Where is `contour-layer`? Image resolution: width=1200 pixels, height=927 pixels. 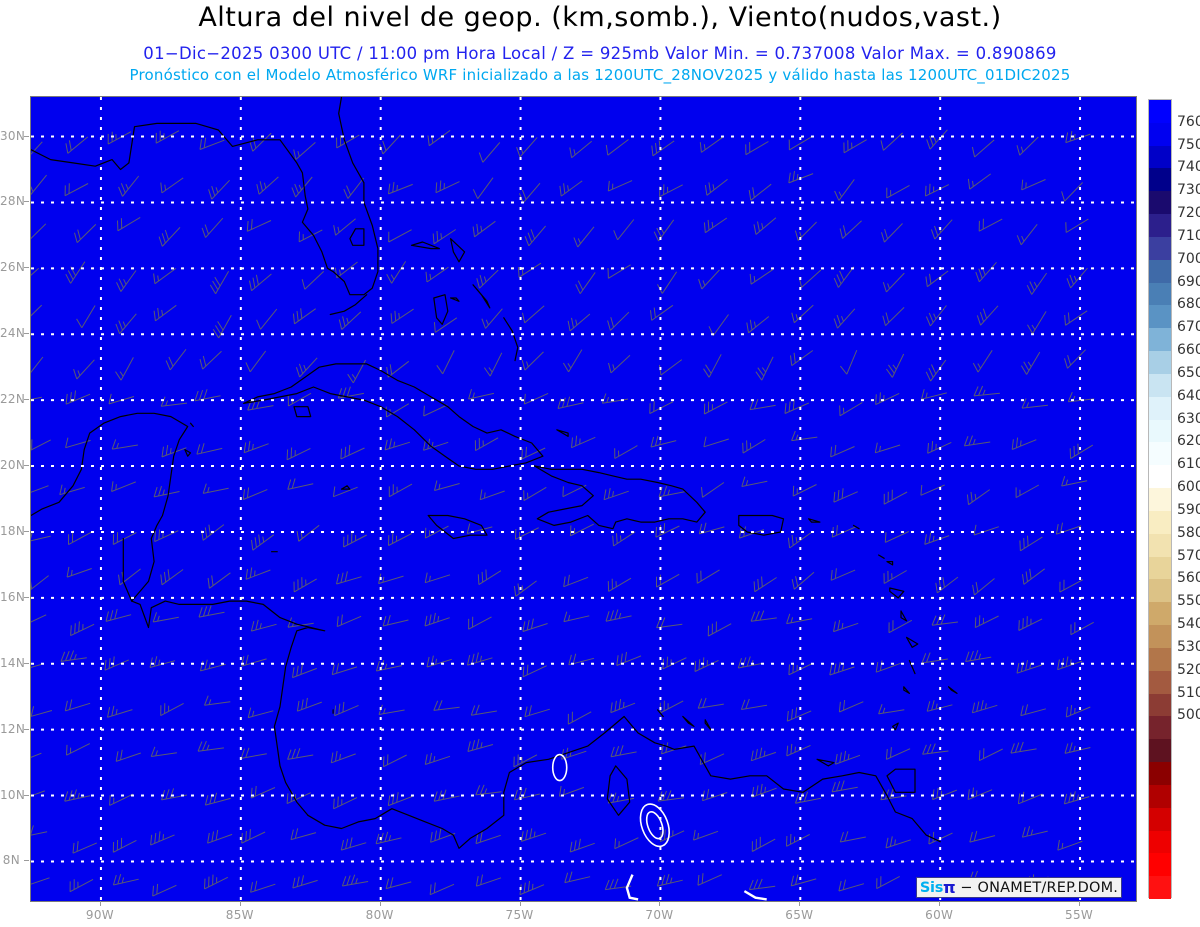
contour-layer is located at coordinates (659, 827).